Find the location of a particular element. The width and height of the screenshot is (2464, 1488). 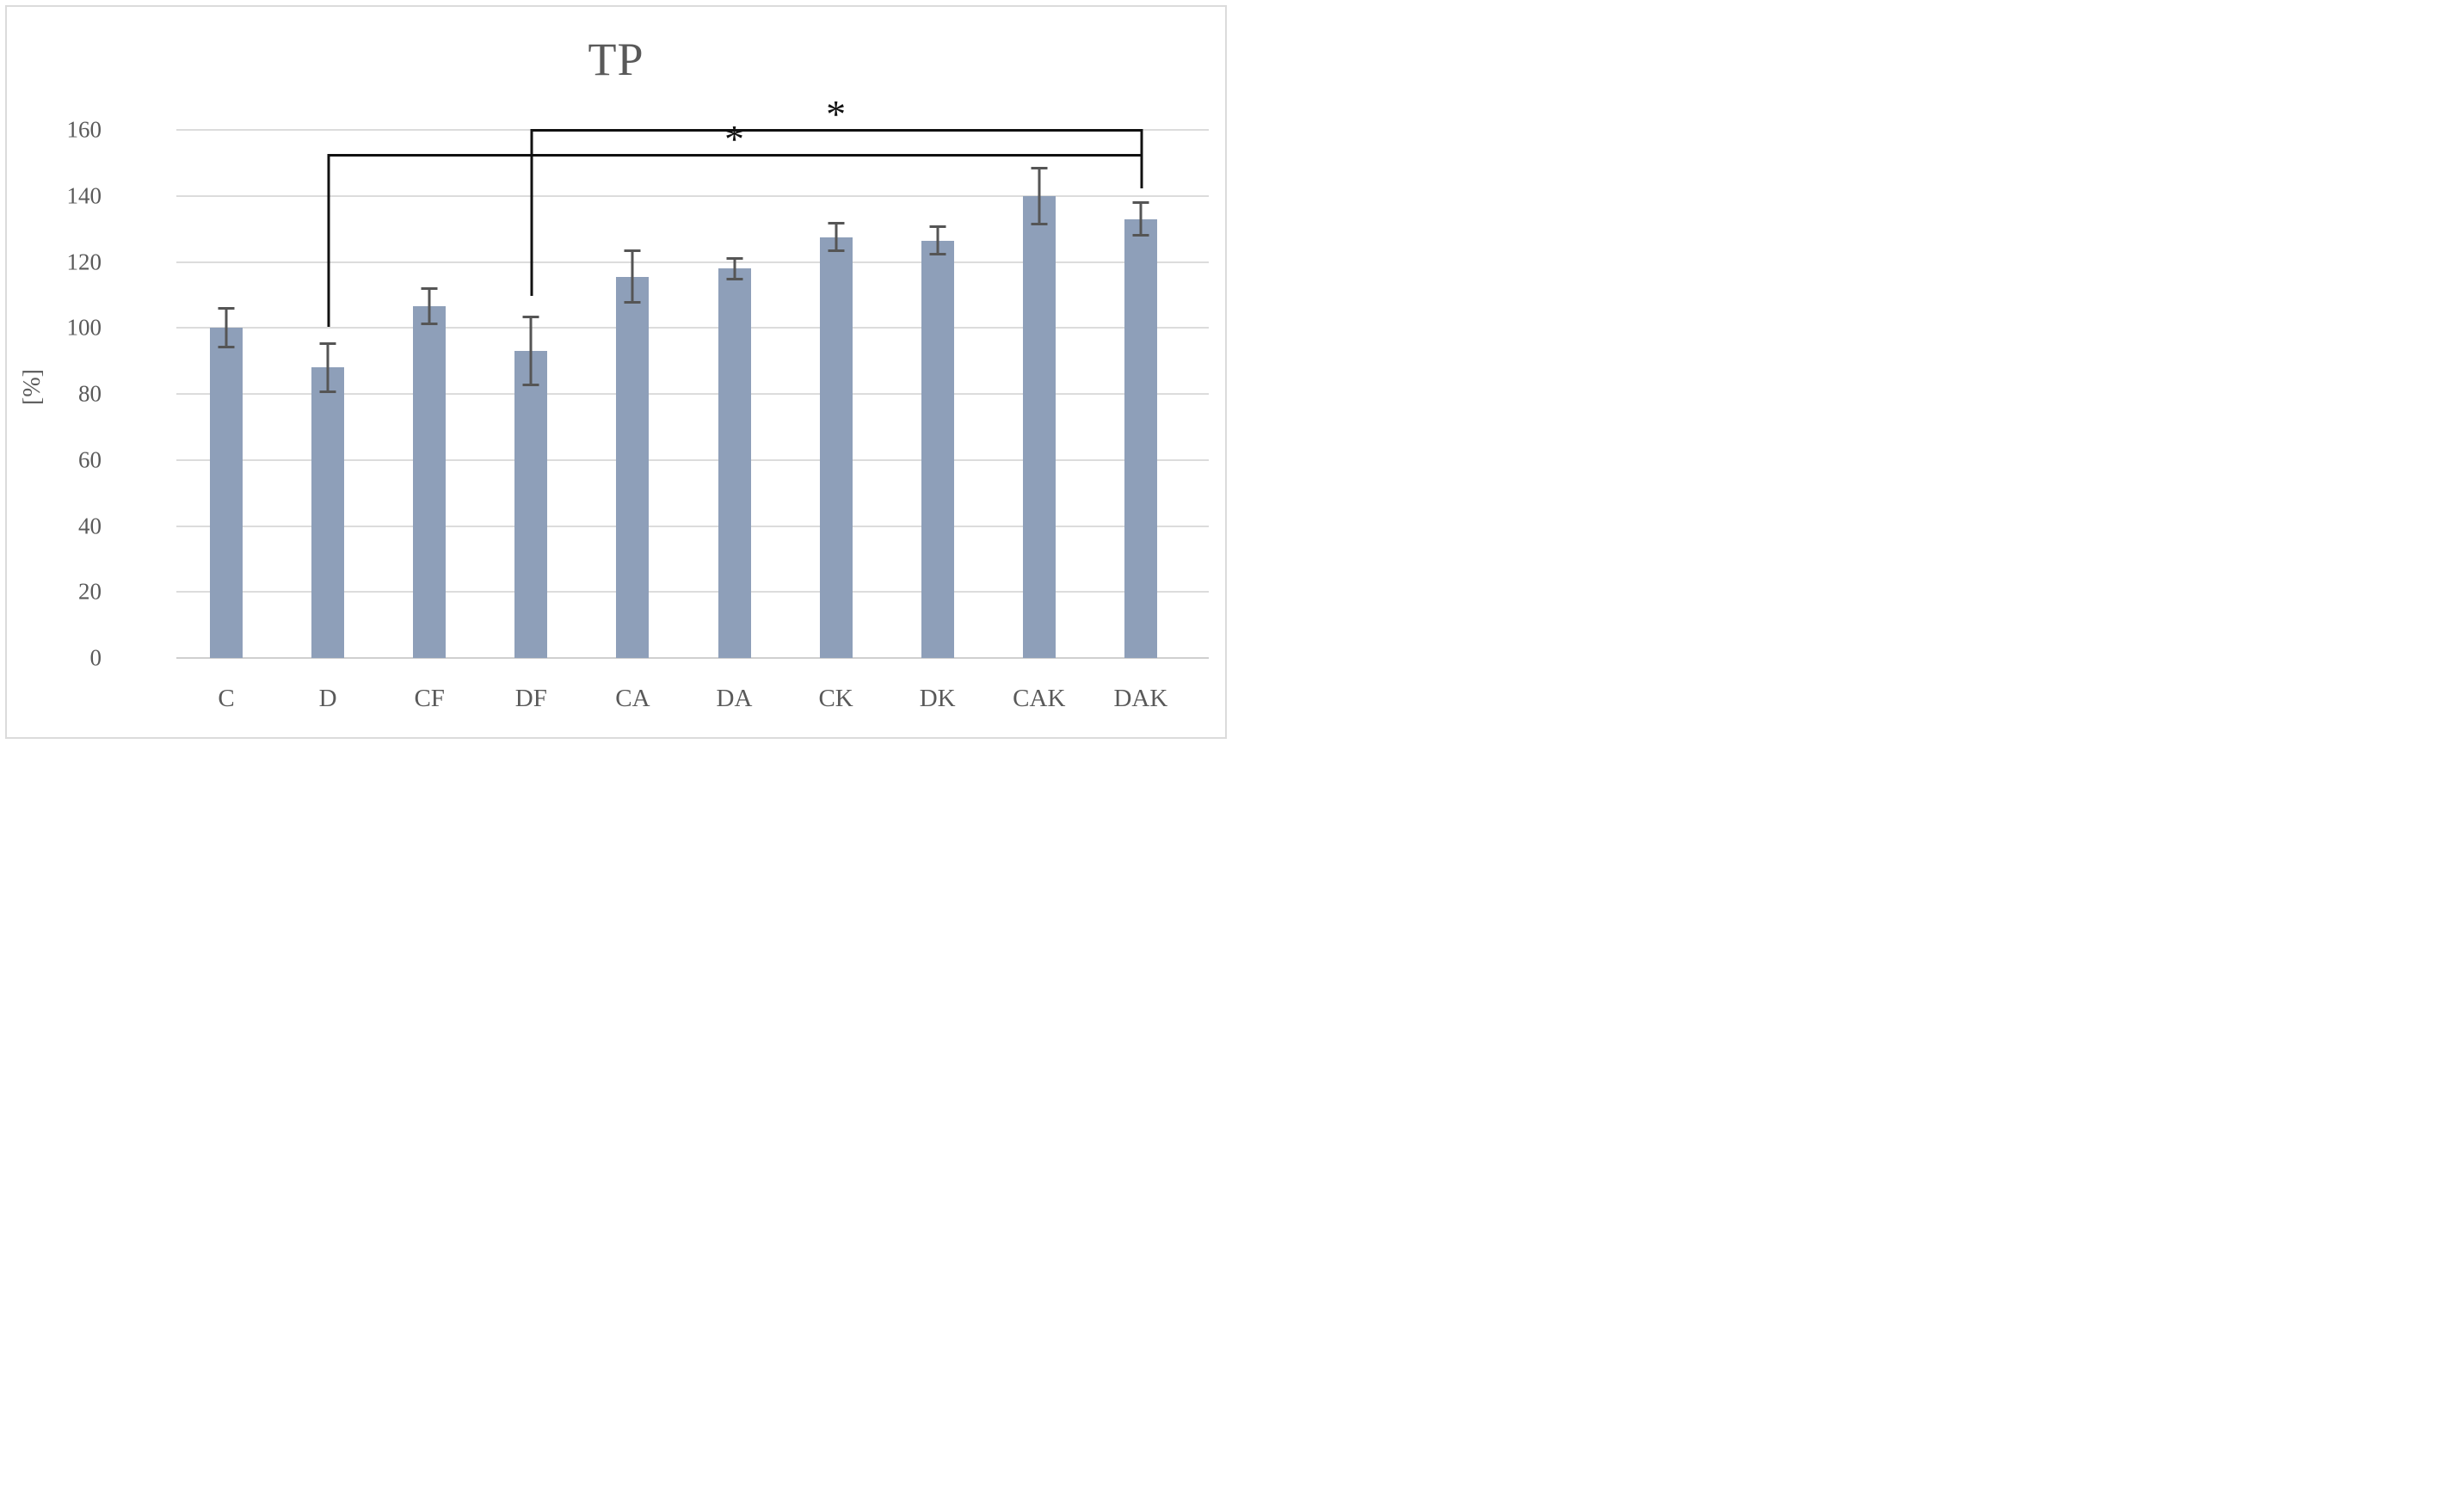

error-bar-dk is located at coordinates (937, 240).